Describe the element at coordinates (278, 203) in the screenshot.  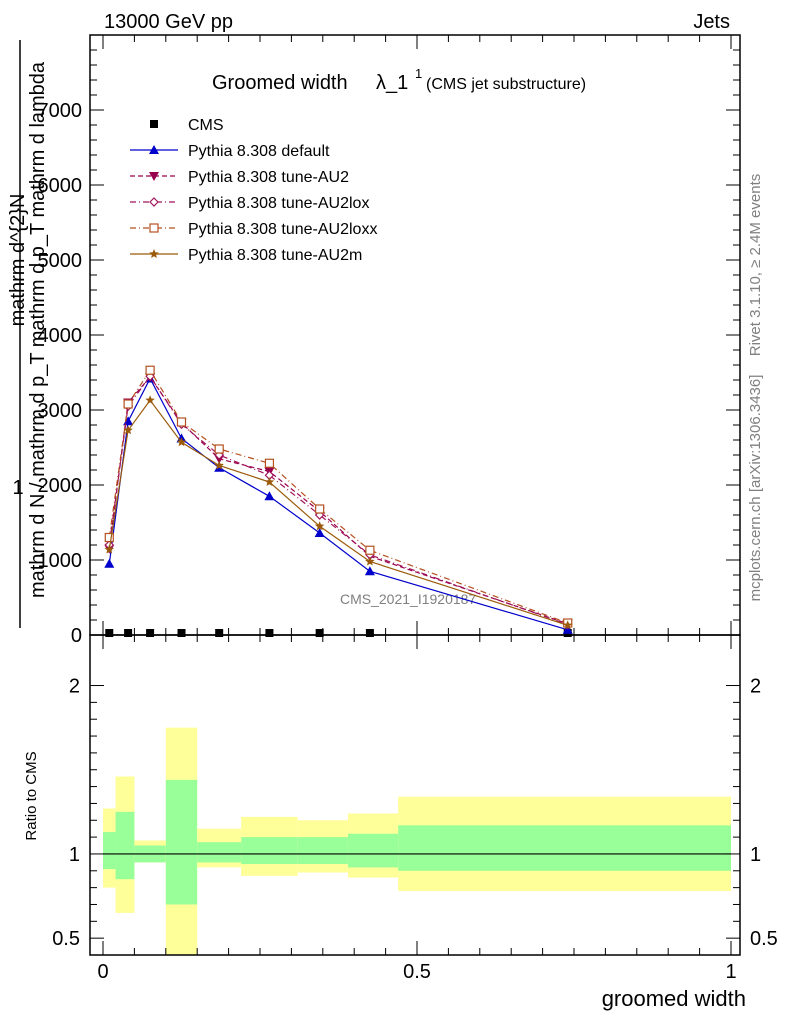
I see `legend-label: Pythia 8.308 tune-AU2lox` at that location.